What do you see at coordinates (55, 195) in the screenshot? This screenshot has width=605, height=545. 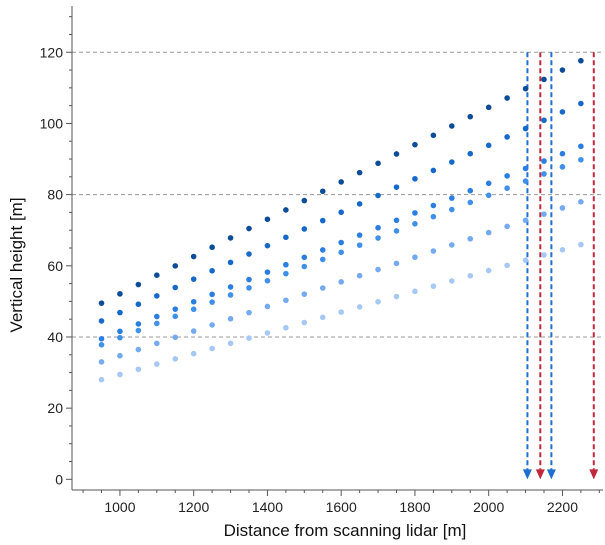 I see `y-tick-label: 80` at bounding box center [55, 195].